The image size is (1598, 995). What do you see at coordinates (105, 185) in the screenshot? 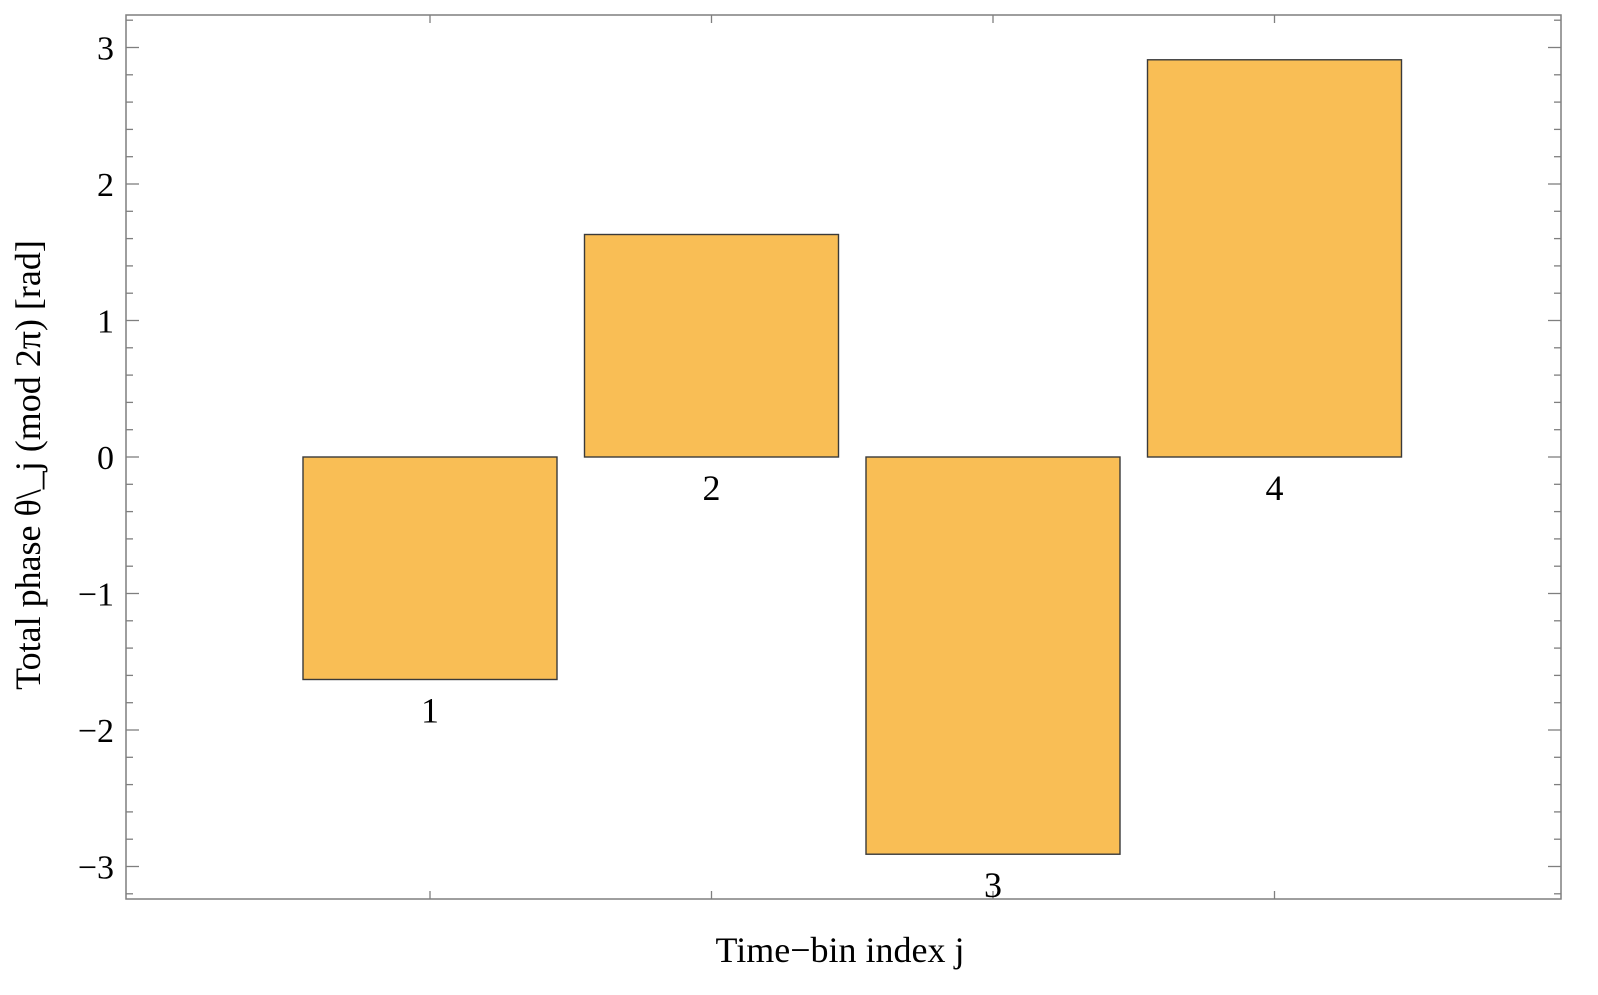
I see `y-tick-label: 2` at bounding box center [105, 185].